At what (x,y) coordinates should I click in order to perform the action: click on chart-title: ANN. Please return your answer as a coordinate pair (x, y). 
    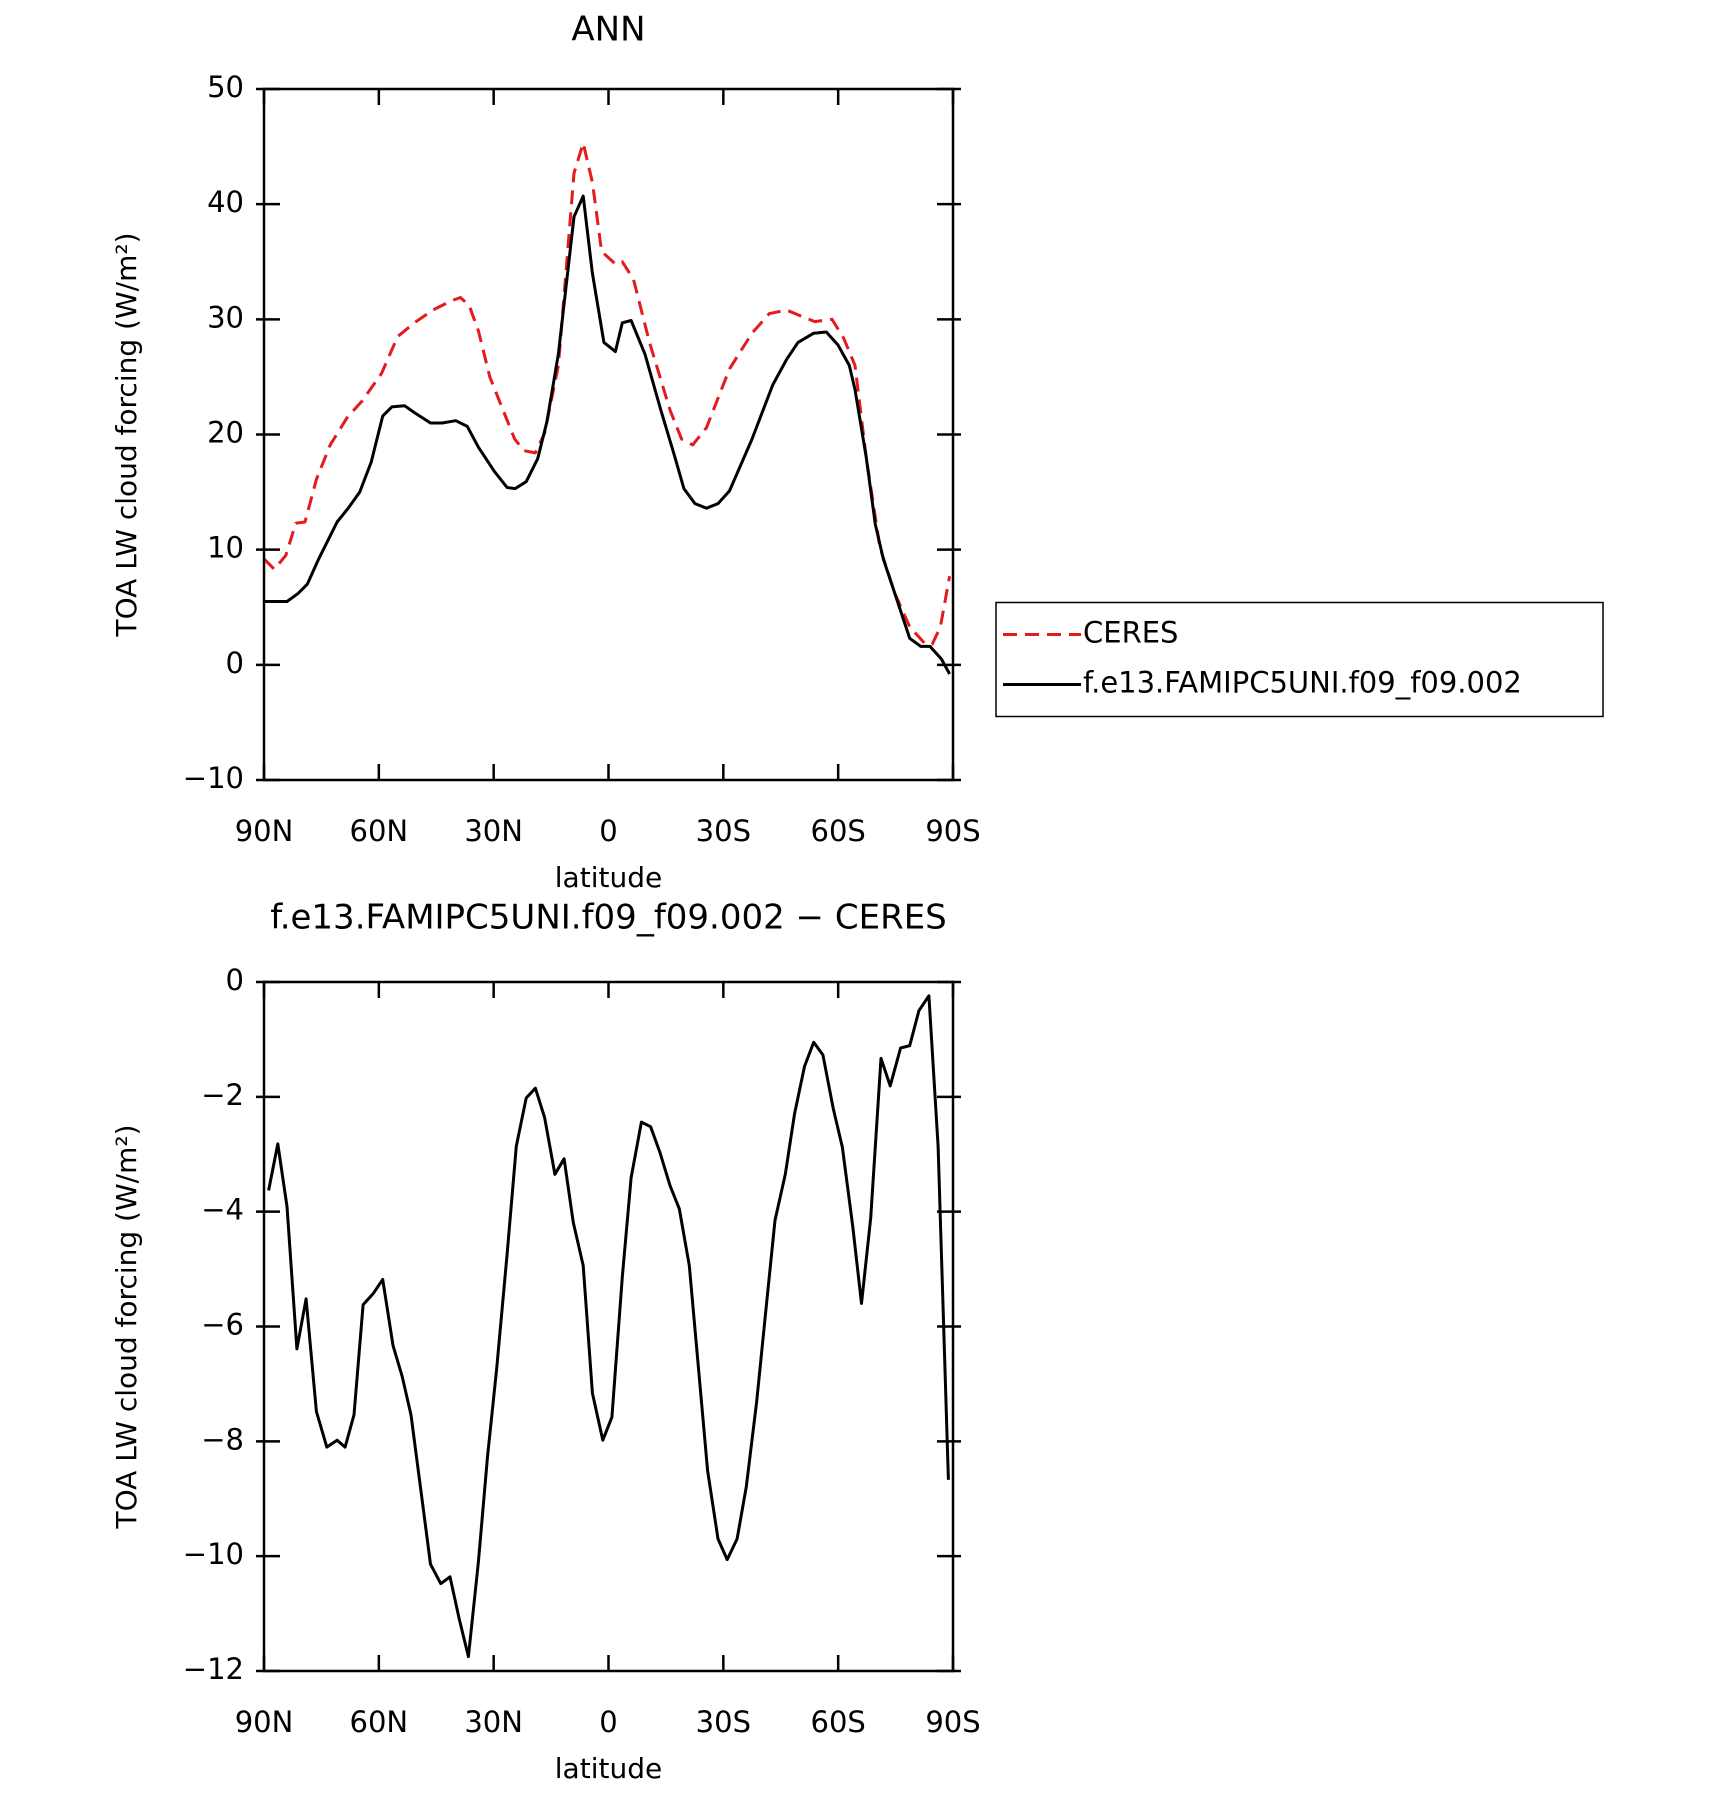
    Looking at the image, I should click on (608, 30).